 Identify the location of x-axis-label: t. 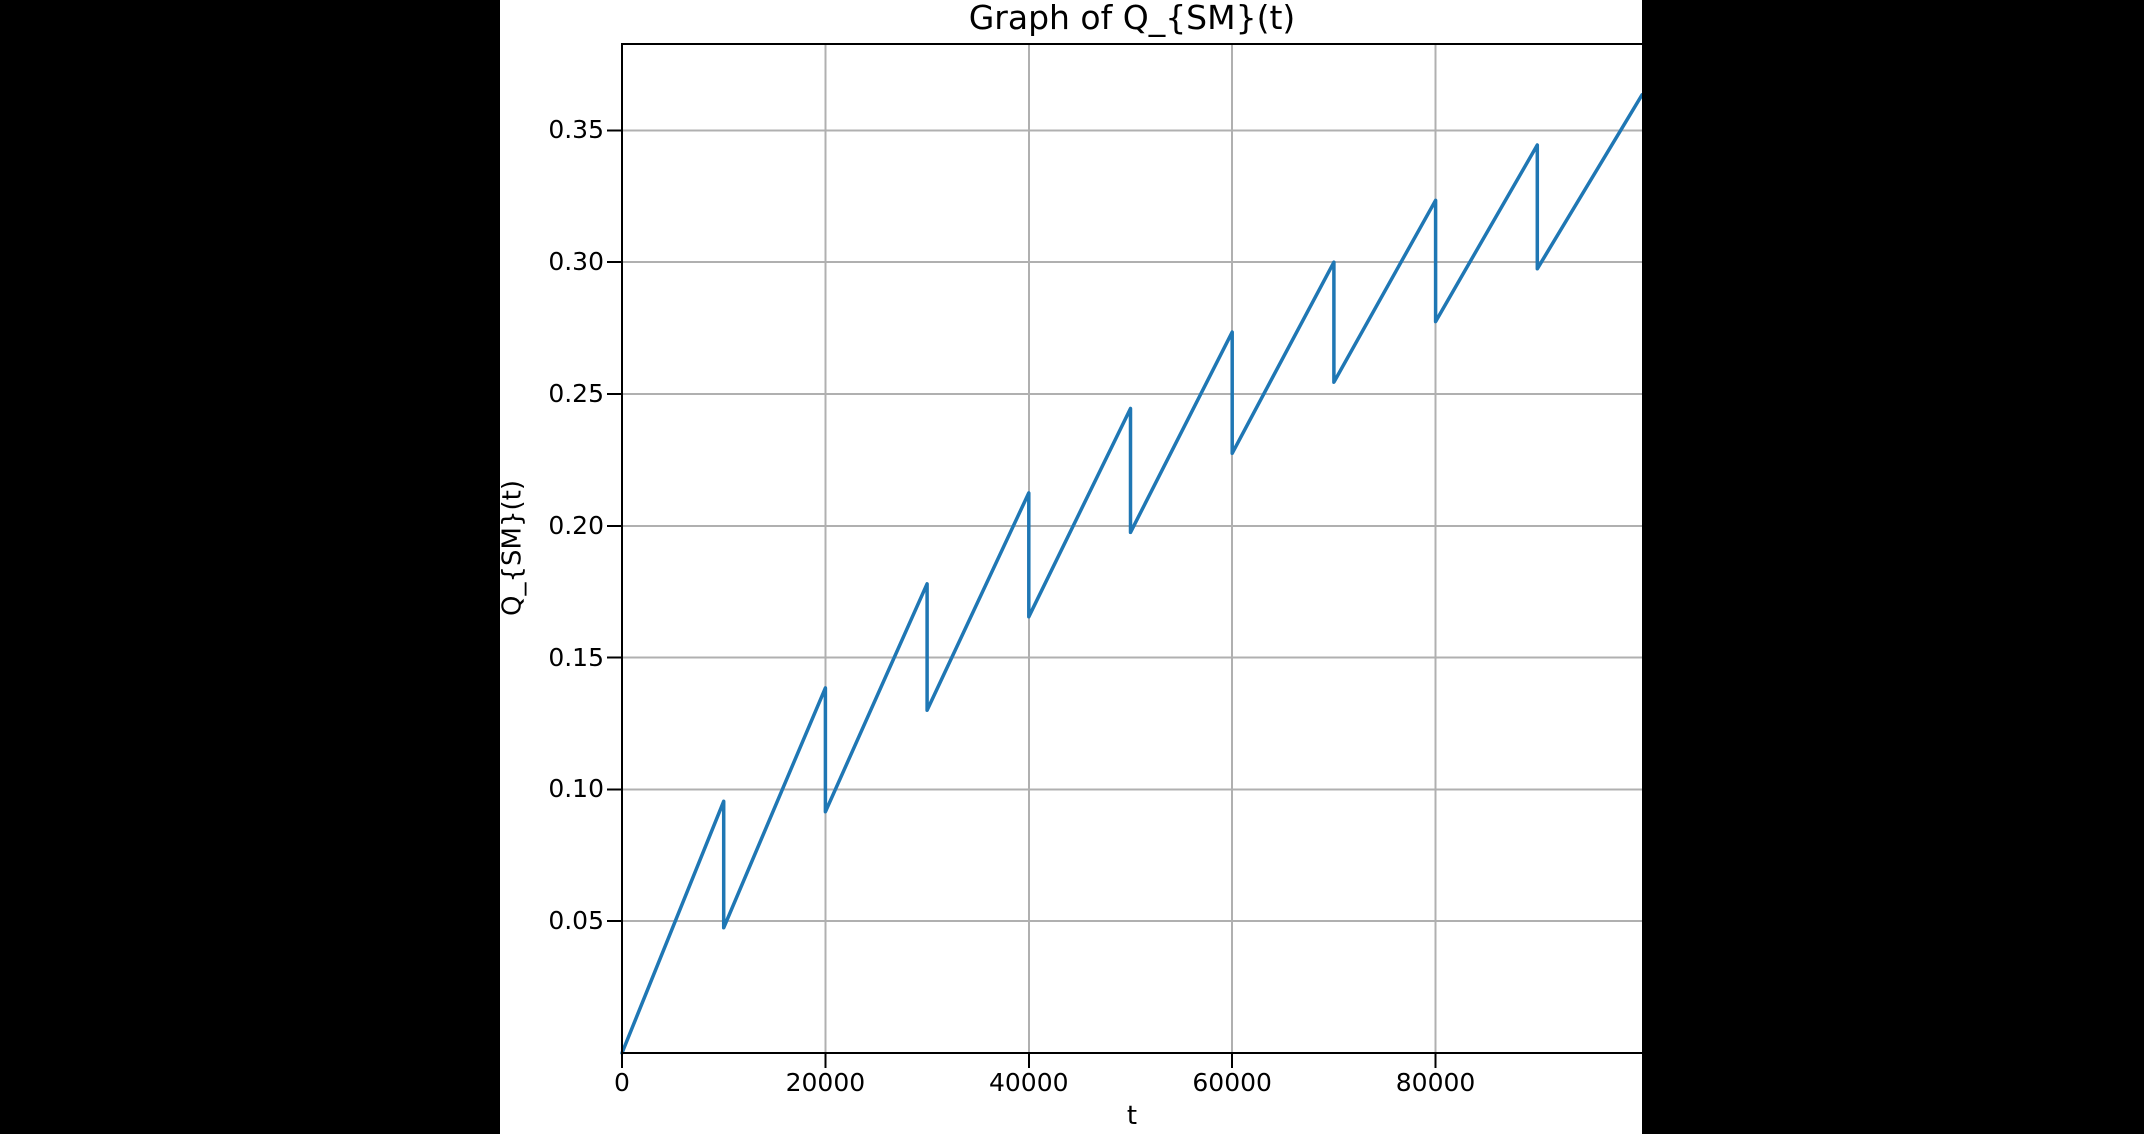
(1132, 1116).